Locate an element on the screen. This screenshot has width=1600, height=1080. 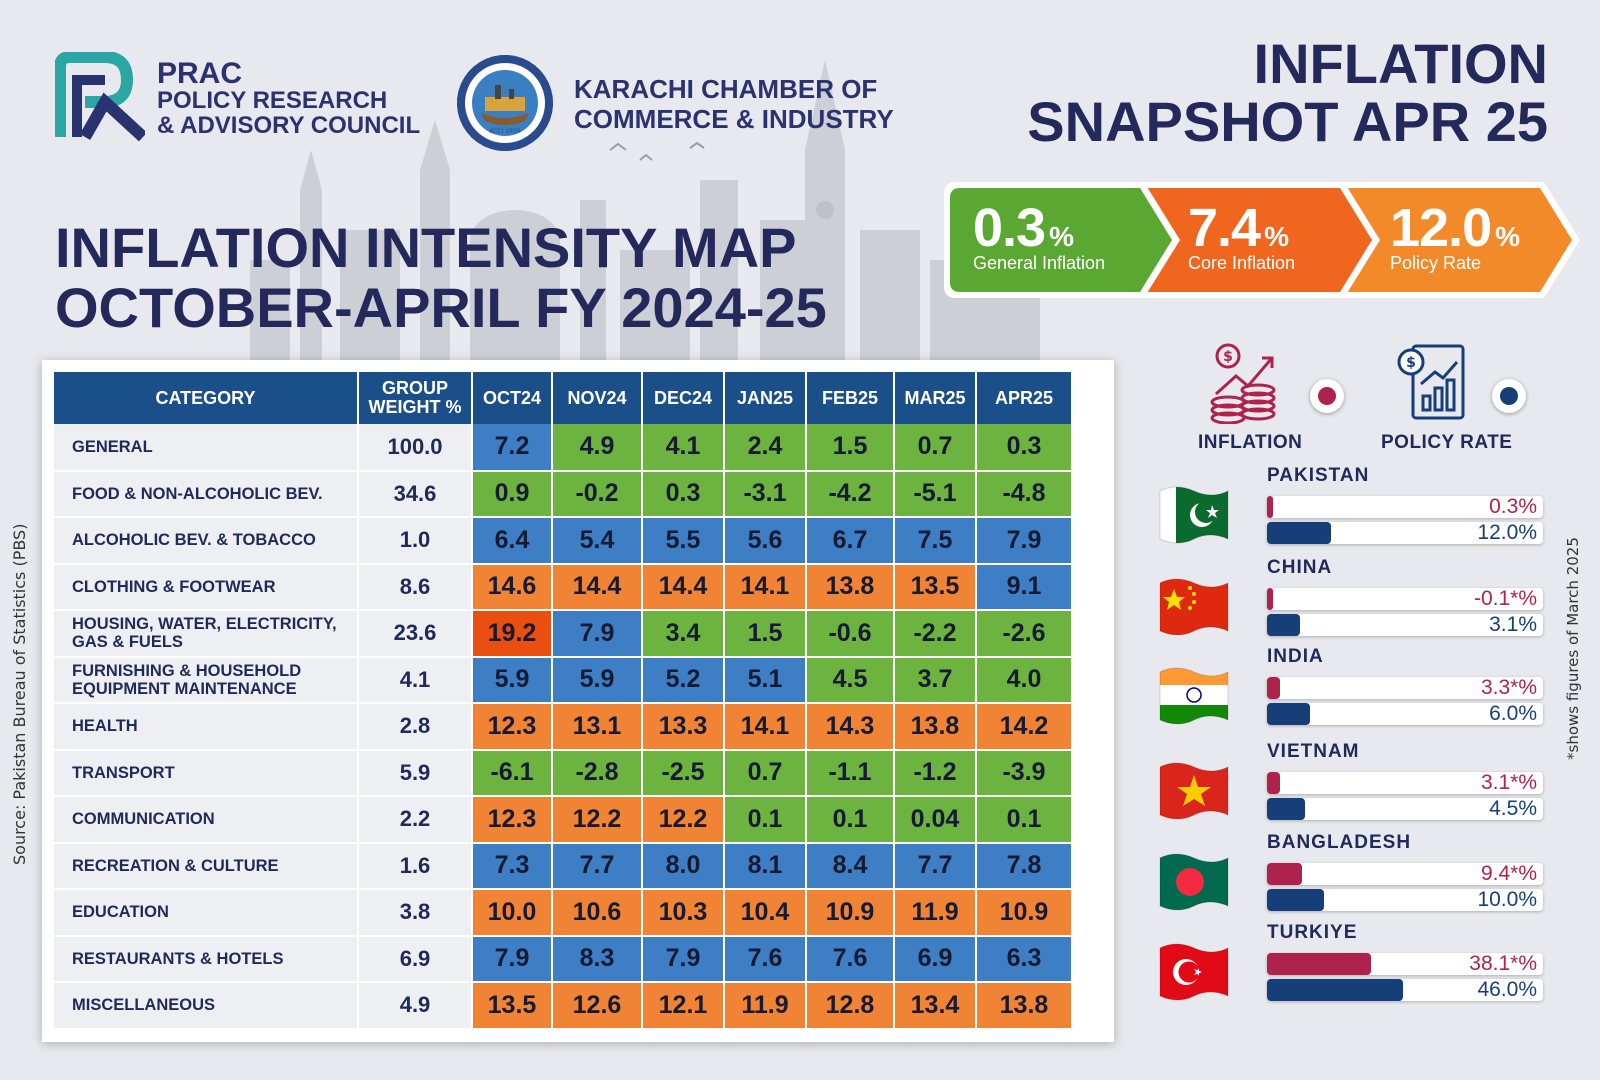
value-cell: -1.1 is located at coordinates (850, 773).